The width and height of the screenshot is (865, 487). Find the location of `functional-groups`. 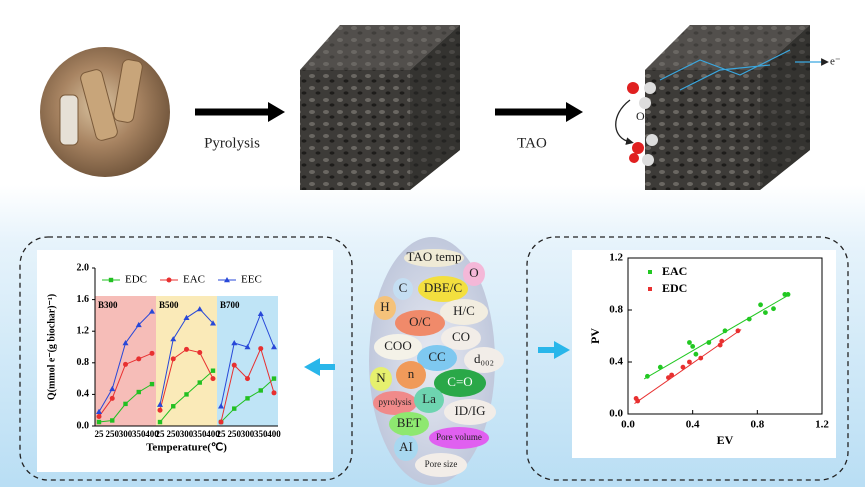

functional-groups is located at coordinates (642, 124).